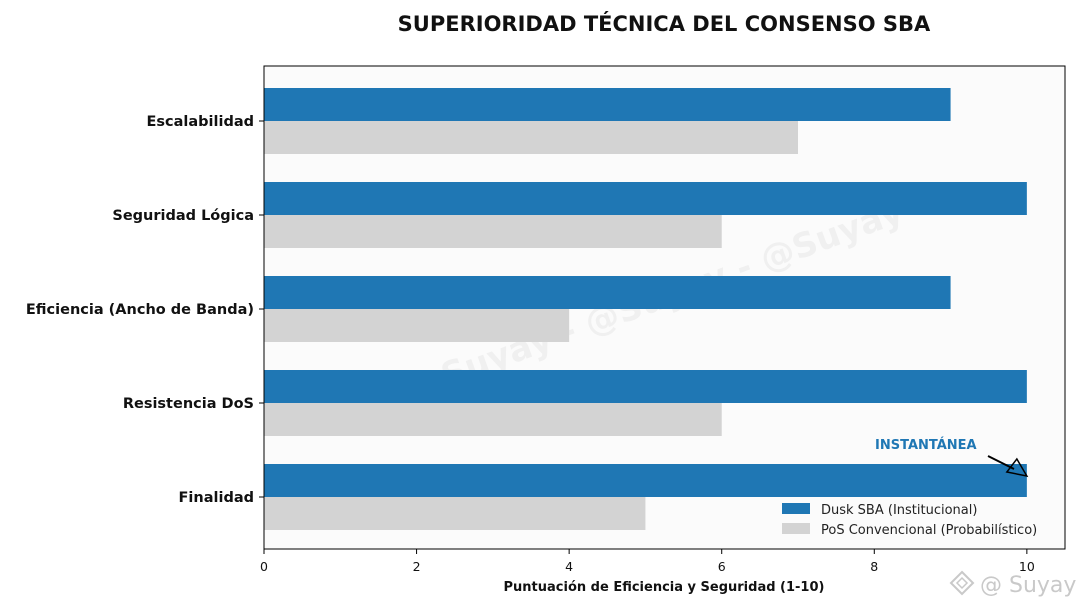 The height and width of the screenshot is (609, 1080). What do you see at coordinates (664, 23) in the screenshot?
I see `chart-title: SUPERIORIDAD TÉCNICA DEL CONSENSO SBA` at bounding box center [664, 23].